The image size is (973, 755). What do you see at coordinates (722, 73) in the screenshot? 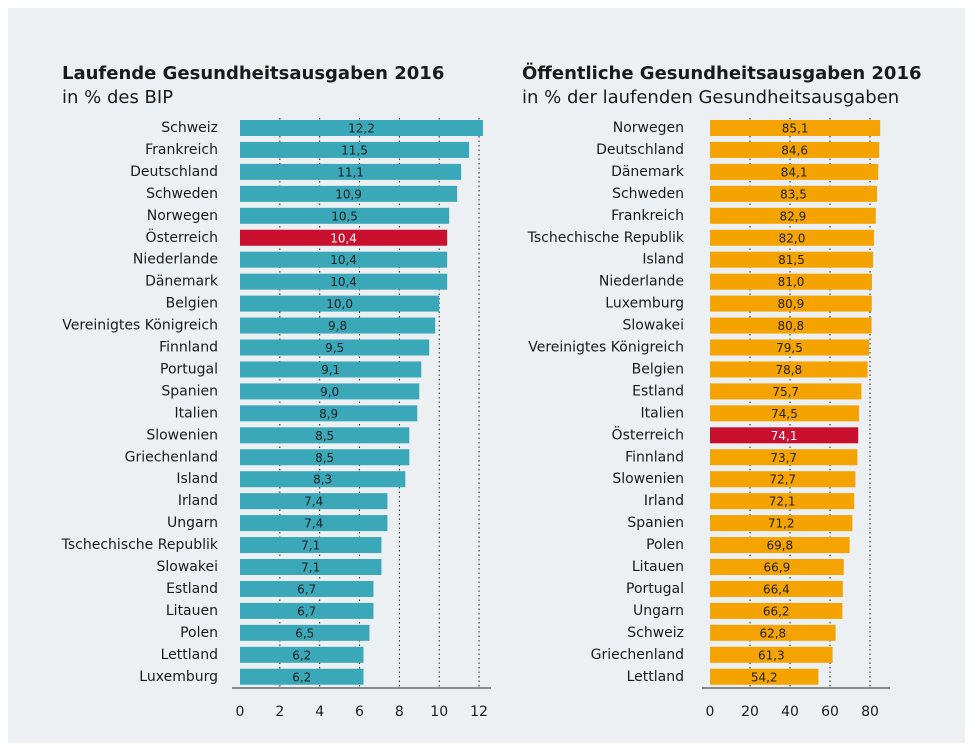
I see `chart-title: Öffentliche Gesundheitsausgaben 2016` at bounding box center [722, 73].